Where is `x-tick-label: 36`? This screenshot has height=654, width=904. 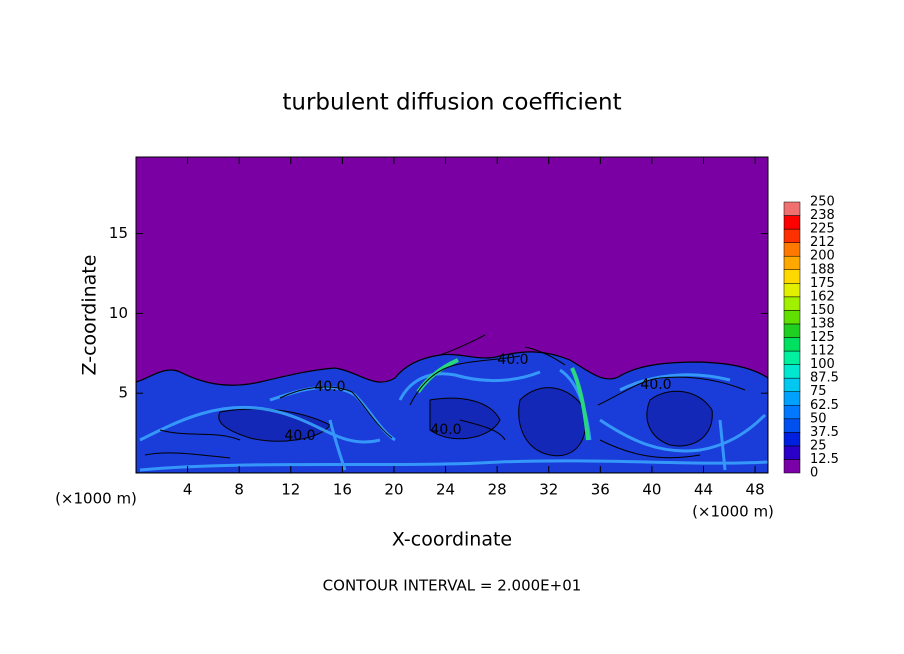
x-tick-label: 36 is located at coordinates (600, 490).